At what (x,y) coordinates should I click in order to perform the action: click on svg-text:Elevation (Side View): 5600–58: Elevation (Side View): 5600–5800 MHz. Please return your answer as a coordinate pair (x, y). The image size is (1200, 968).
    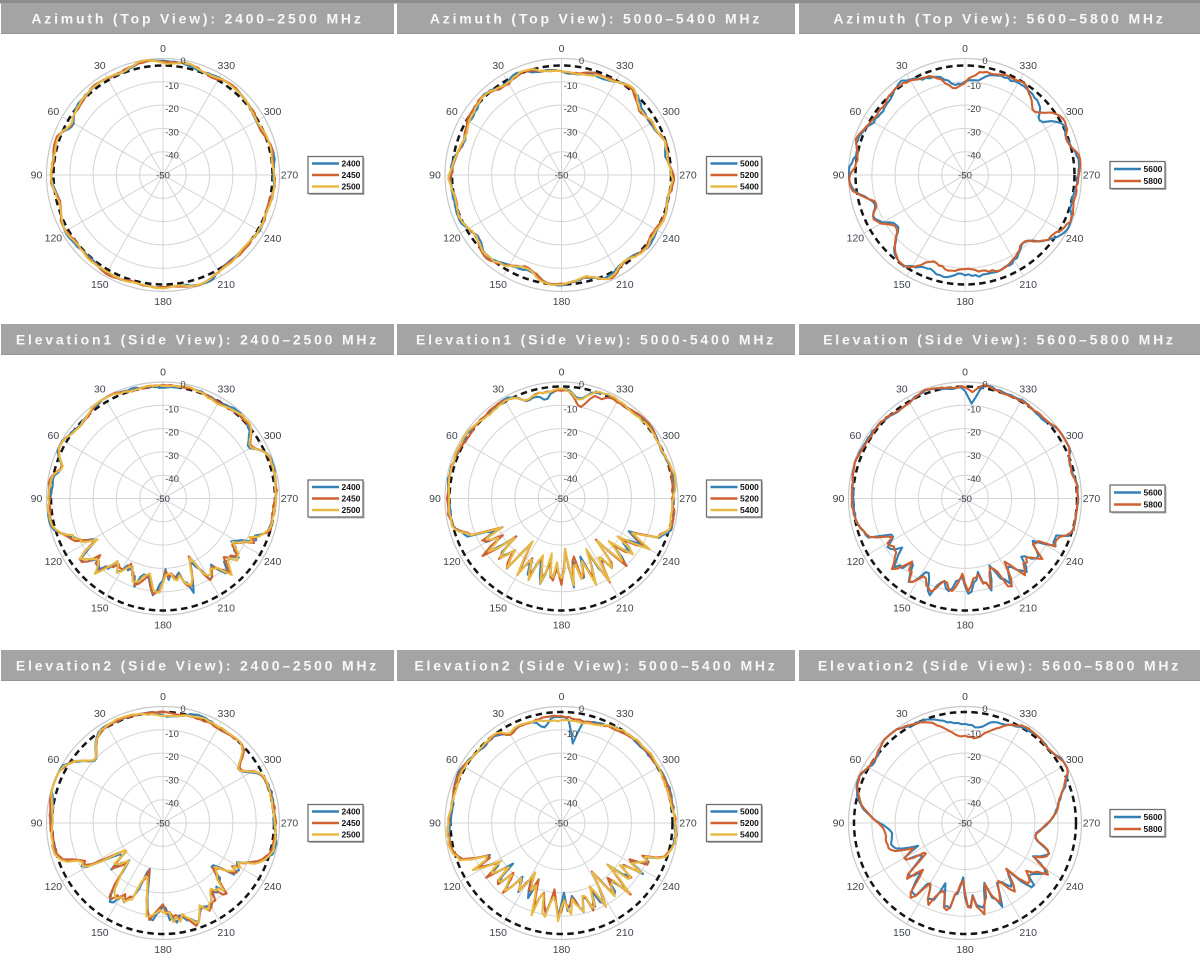
    Looking at the image, I should click on (999, 340).